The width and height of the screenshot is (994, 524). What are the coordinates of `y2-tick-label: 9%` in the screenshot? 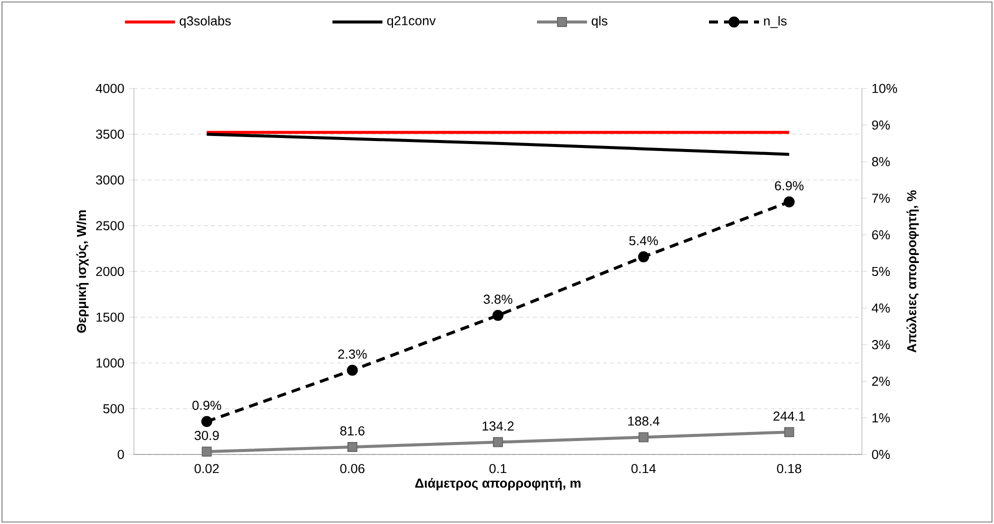 It's located at (881, 125).